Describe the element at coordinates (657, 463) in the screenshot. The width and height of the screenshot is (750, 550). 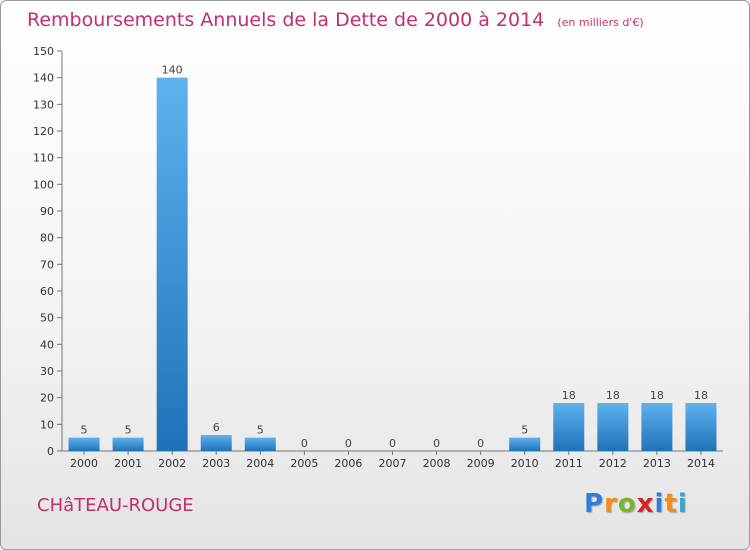
I see `x-tick-label: 2013` at that location.